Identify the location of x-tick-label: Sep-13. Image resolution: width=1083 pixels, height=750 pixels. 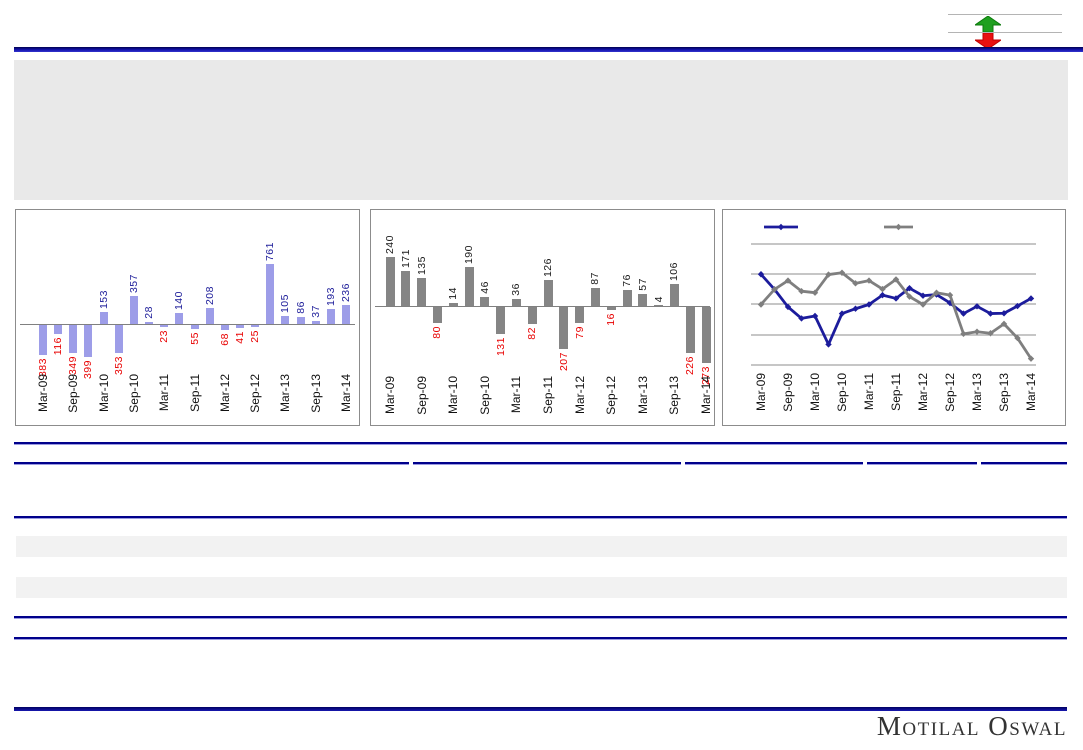
(674, 395).